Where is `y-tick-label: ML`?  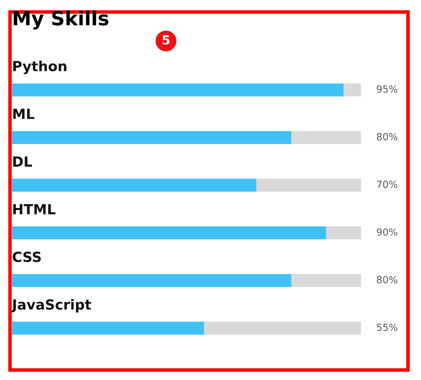
y-tick-label: ML is located at coordinates (23, 113).